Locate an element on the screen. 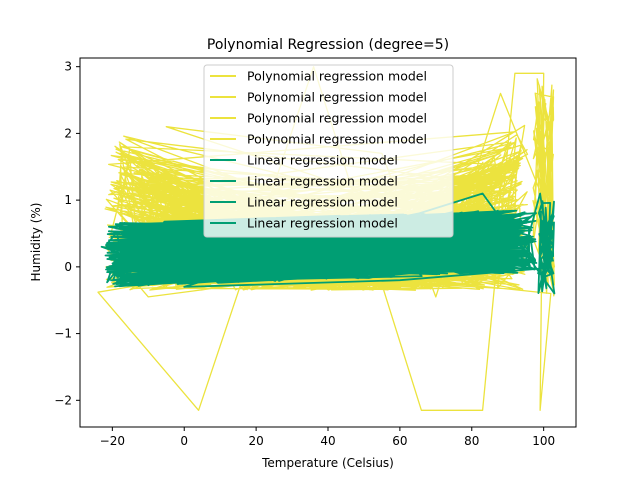 The image size is (640, 480). y-tick-label: −1 is located at coordinates (63, 334).